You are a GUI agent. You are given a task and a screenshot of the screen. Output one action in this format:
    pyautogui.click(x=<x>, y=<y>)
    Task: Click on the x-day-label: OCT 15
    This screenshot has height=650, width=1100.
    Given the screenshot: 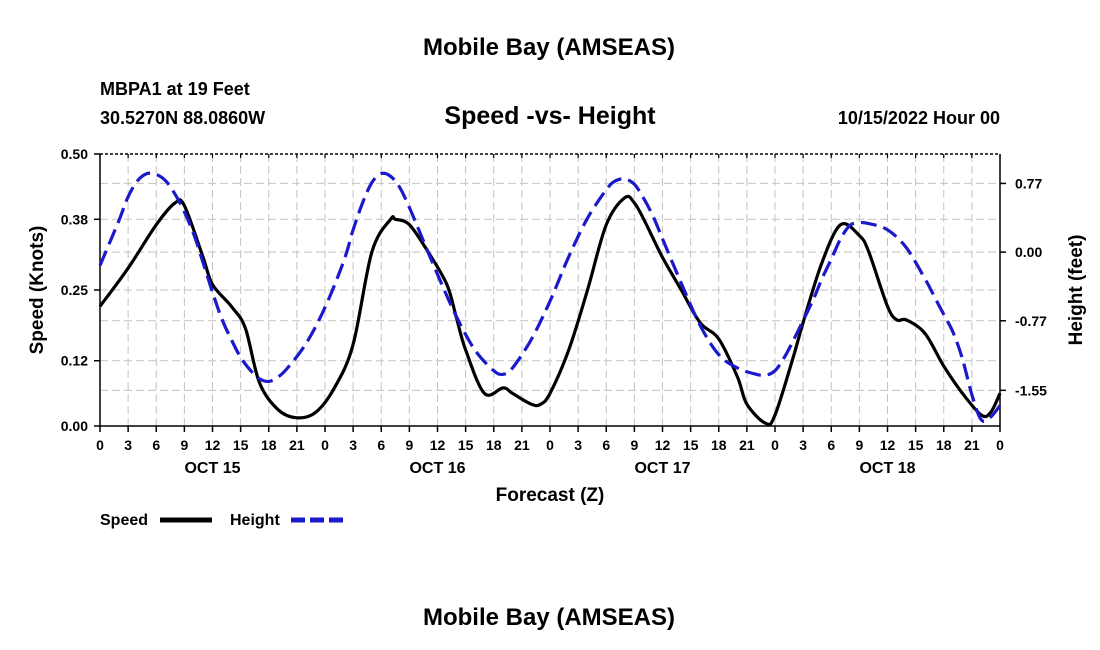 What is the action you would take?
    pyautogui.click(x=212, y=468)
    